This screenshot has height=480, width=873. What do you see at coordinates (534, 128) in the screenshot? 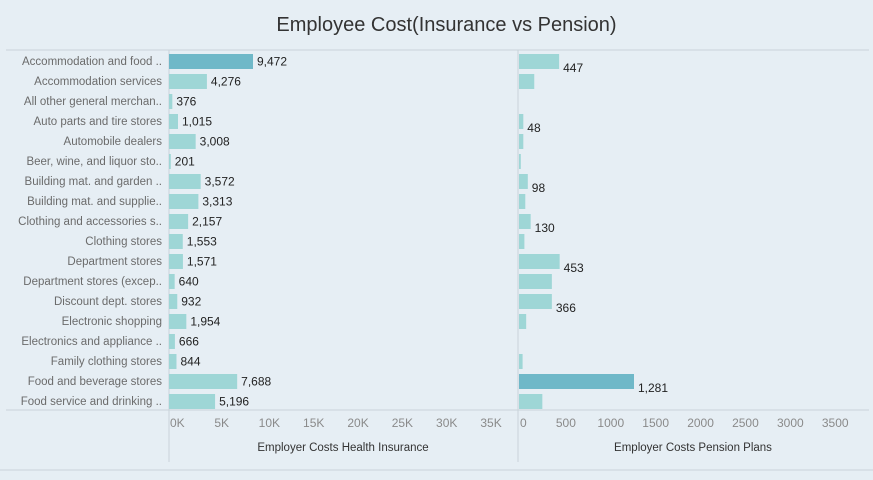
I see `pension-value-label: 48` at bounding box center [534, 128].